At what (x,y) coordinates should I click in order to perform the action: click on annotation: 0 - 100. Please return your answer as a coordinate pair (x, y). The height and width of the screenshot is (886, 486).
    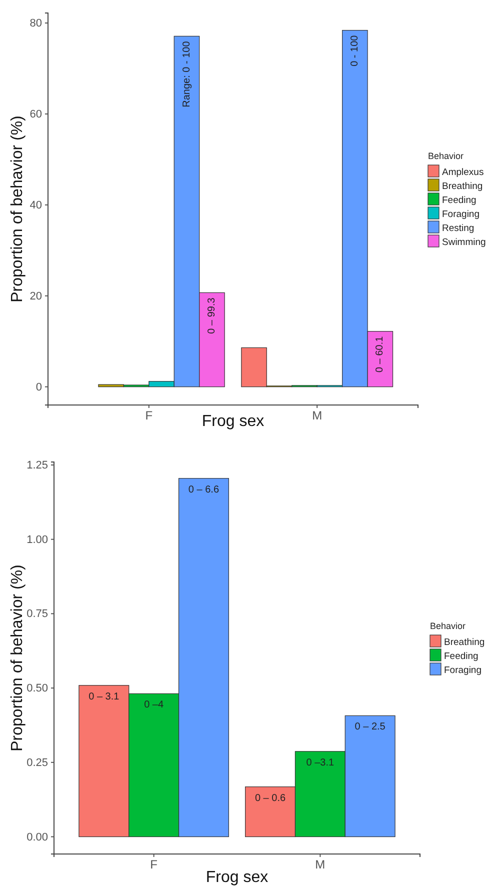
    Looking at the image, I should click on (354, 50).